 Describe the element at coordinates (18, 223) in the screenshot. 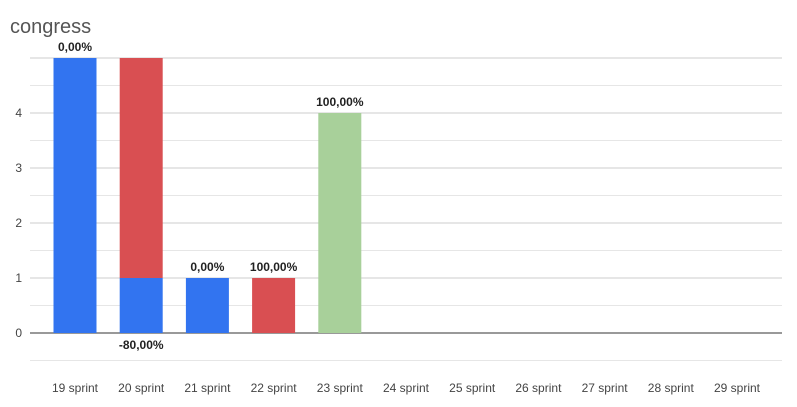

I see `y-tick-label: 2` at that location.